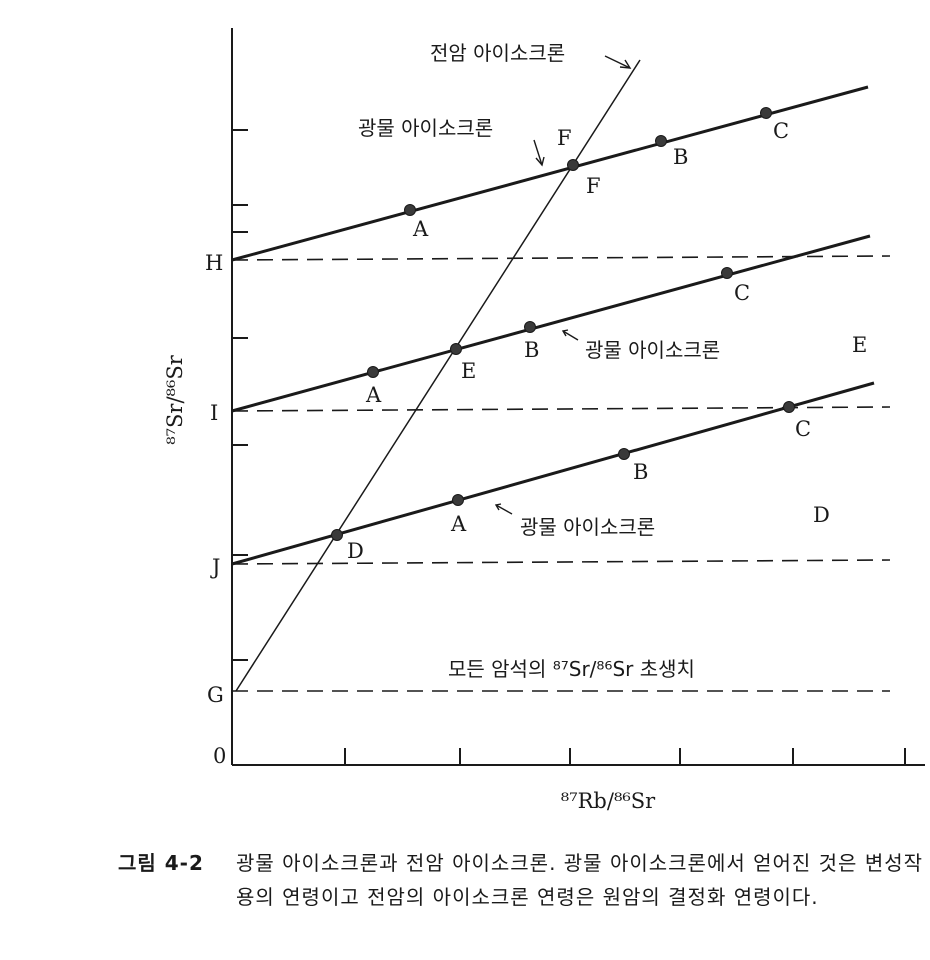 This screenshot has height=960, width=930. Describe the element at coordinates (175, 399) in the screenshot. I see `y-axis-title: ⁸⁷Sr/⁸⁶Sr` at that location.